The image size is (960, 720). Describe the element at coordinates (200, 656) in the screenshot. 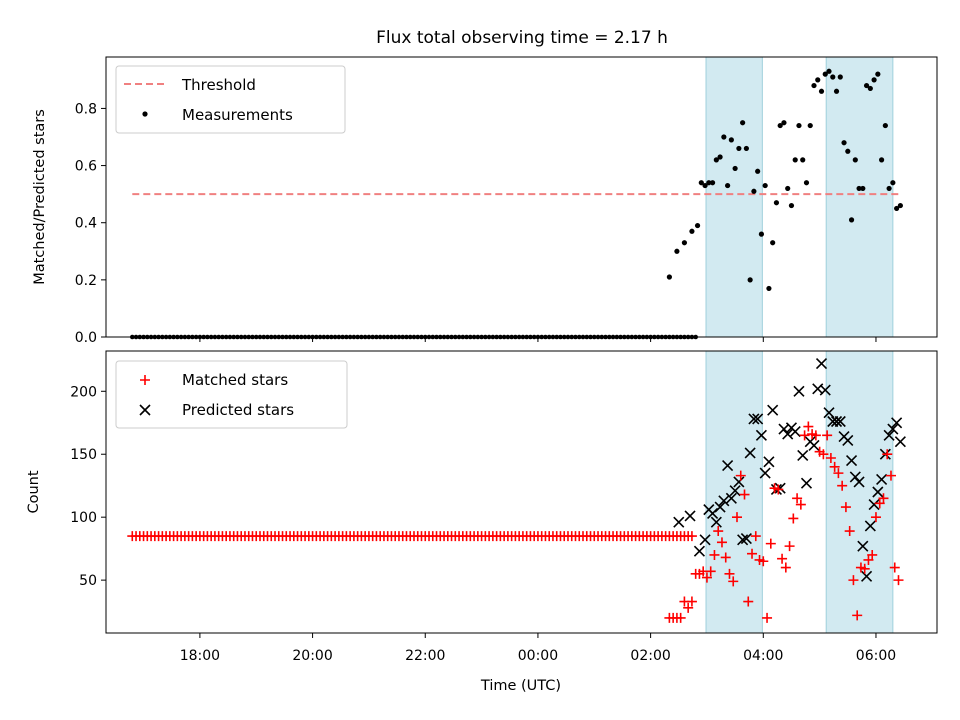

I see `x-tick-label: 18:00` at that location.